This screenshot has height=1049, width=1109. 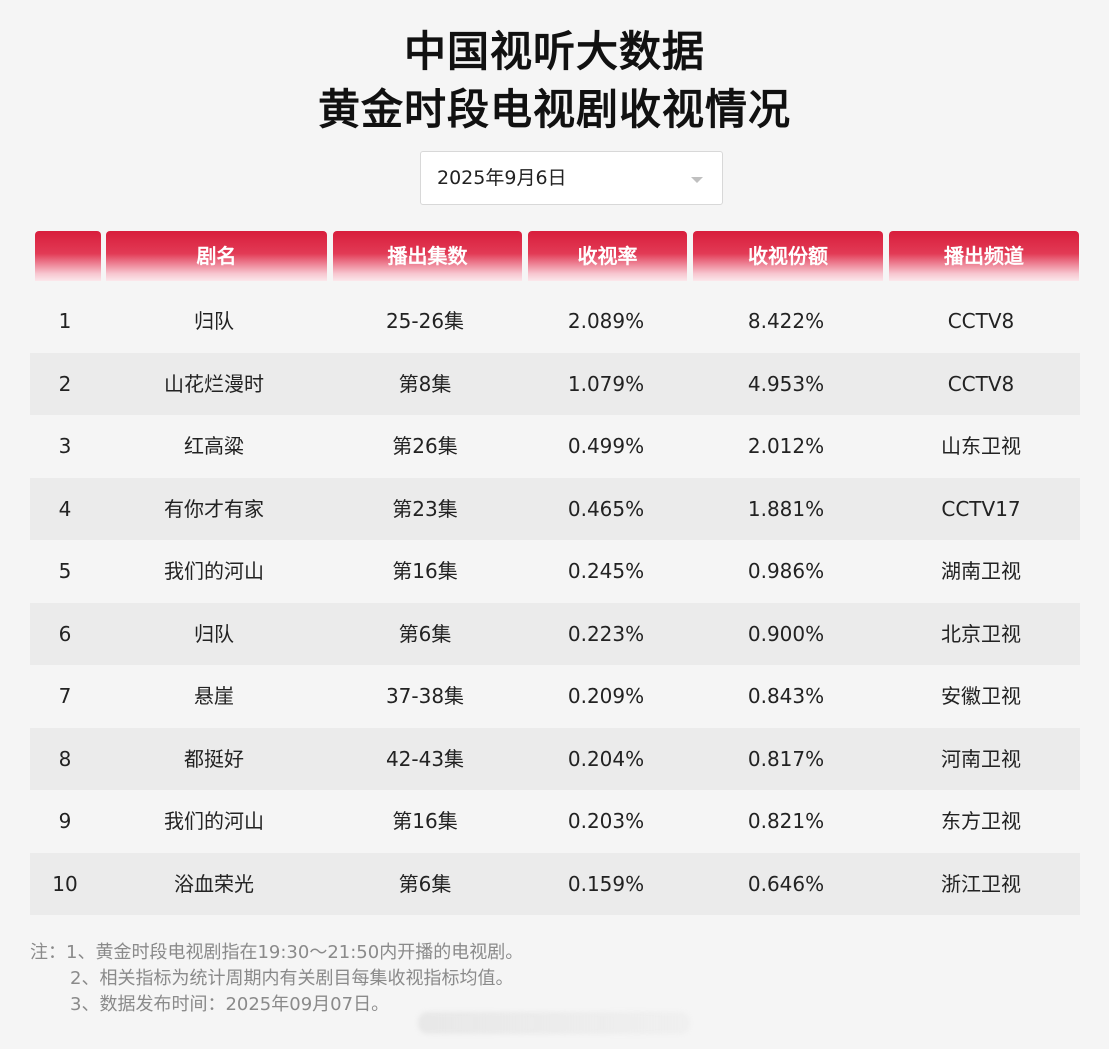 I want to click on cell-title: 红高粱, so click(x=214, y=446).